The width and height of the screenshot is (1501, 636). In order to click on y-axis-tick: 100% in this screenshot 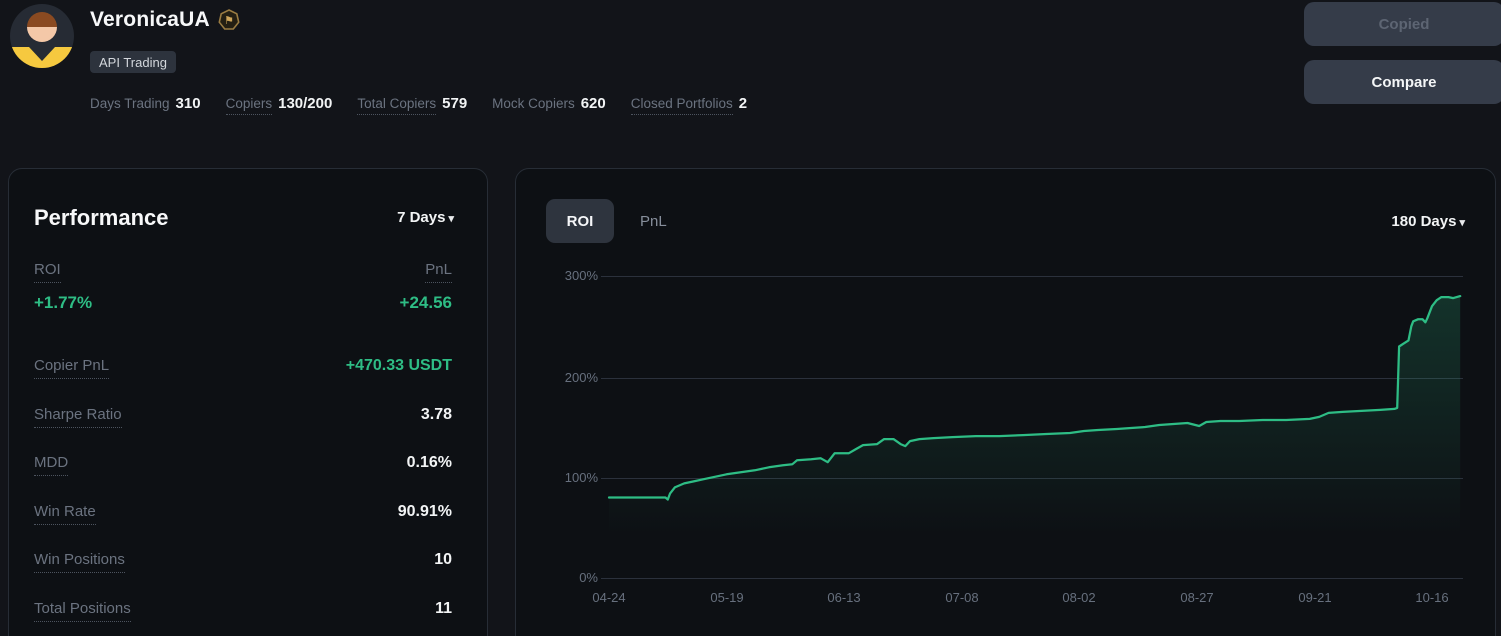, I will do `click(581, 477)`.